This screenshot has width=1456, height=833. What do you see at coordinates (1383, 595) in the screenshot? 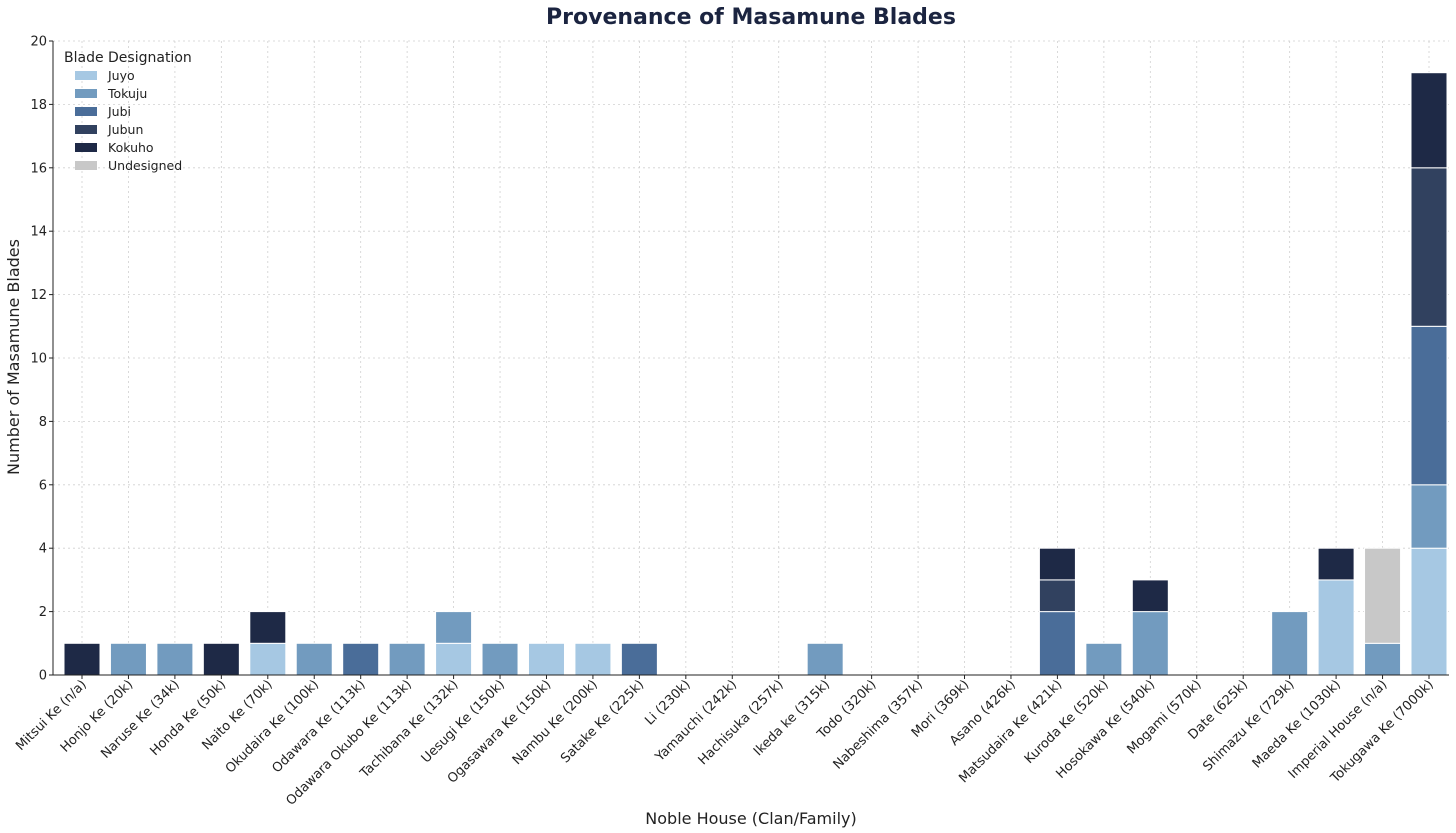
I see `bar-segment-undesigned` at bounding box center [1383, 595].